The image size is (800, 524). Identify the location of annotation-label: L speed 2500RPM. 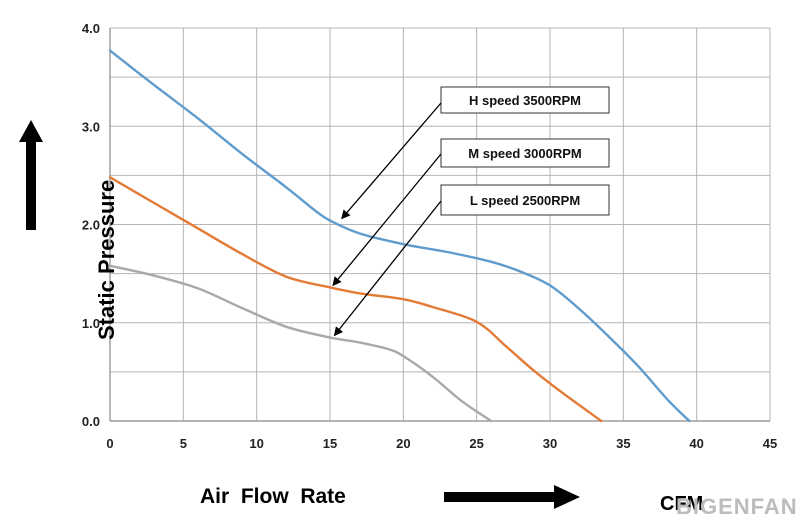
(525, 200).